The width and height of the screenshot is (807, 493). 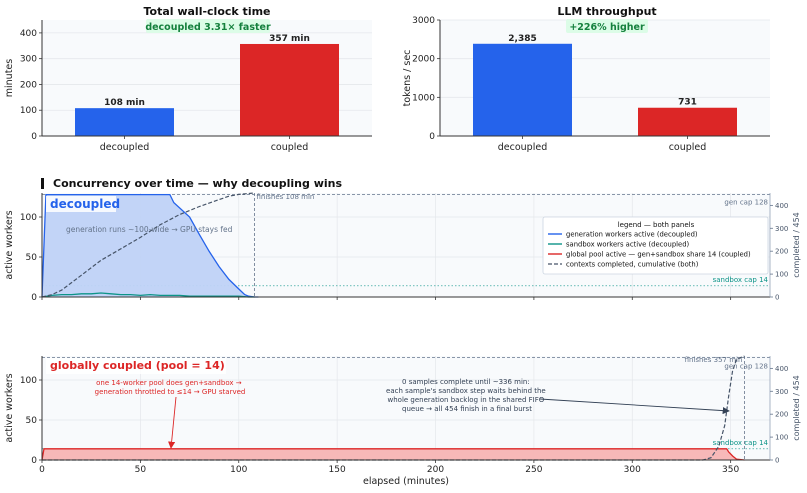 I want to click on throughput-ytick-label: 0, so click(x=432, y=137).